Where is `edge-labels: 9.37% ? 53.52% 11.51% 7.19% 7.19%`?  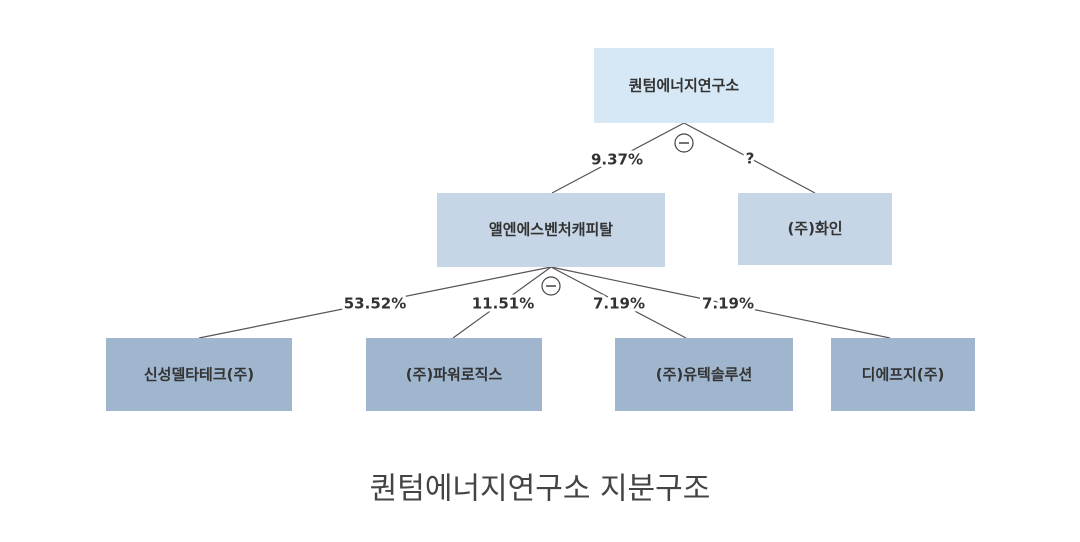
edge-labels: 9.37% ? 53.52% 11.51% 7.19% 7.19% is located at coordinates (549, 231).